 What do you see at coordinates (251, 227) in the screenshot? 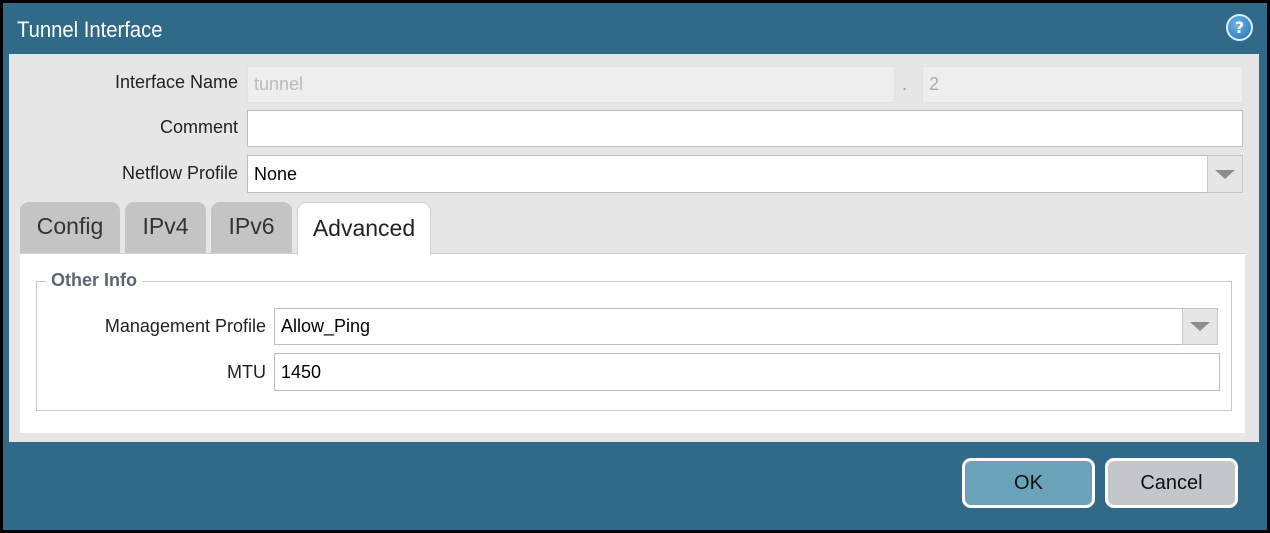
I see `tab-ipv6: IPv6` at bounding box center [251, 227].